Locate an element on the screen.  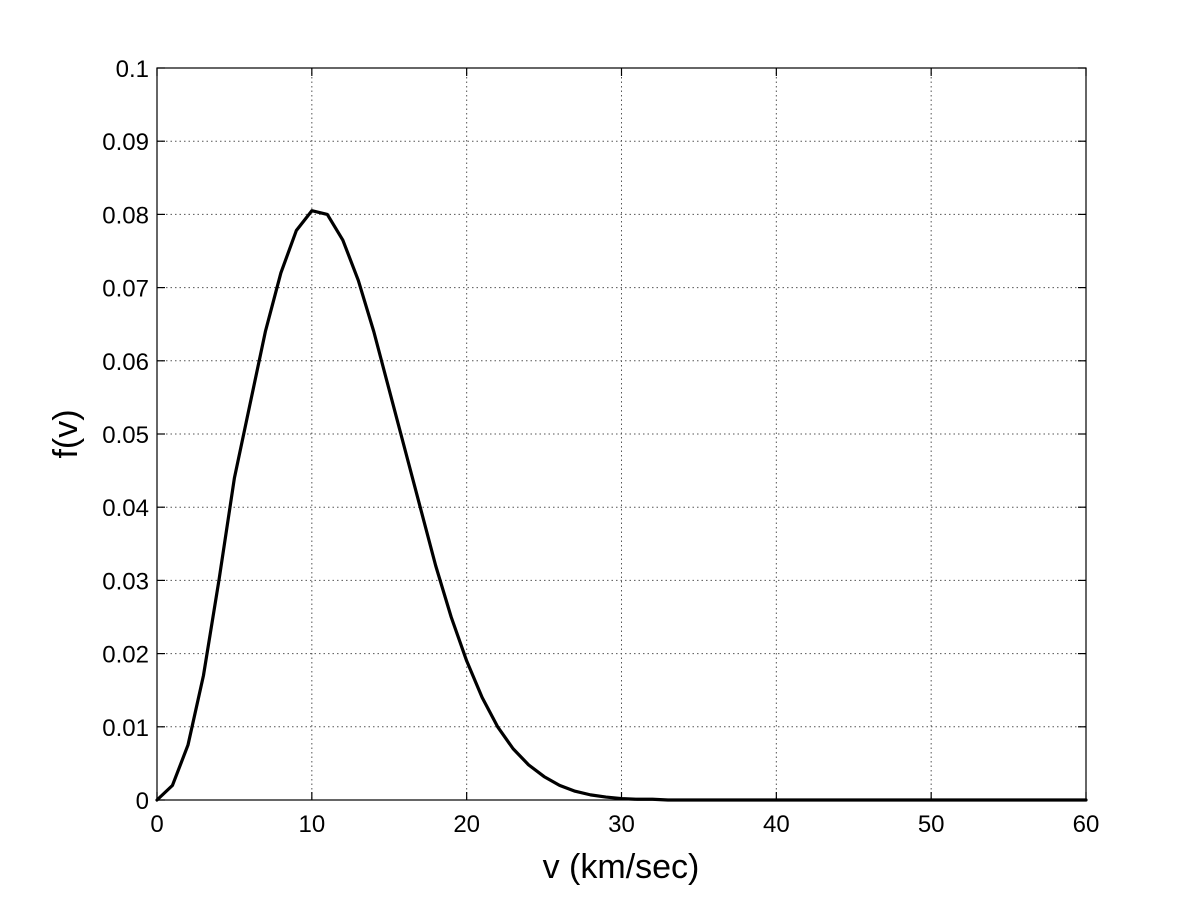
y-tick-label: 0.06 is located at coordinates (125, 362).